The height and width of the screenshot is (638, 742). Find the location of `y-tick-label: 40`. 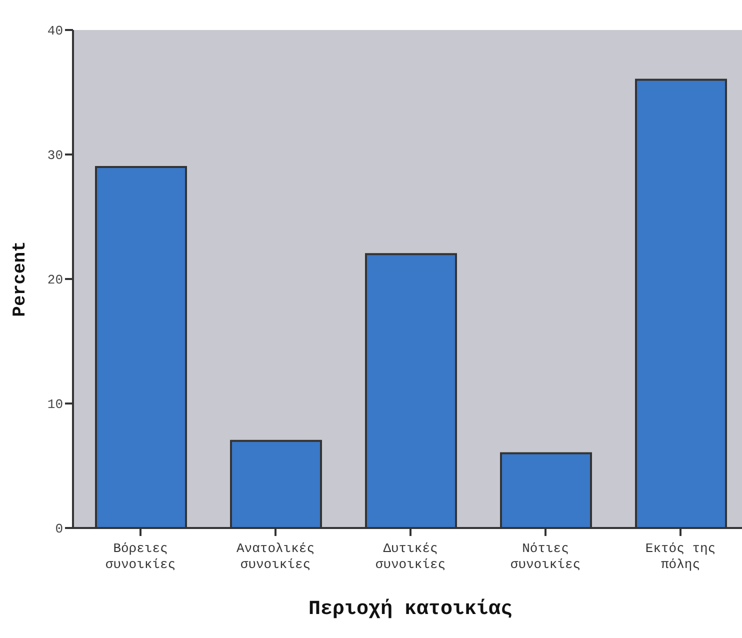

y-tick-label: 40 is located at coordinates (55, 31).